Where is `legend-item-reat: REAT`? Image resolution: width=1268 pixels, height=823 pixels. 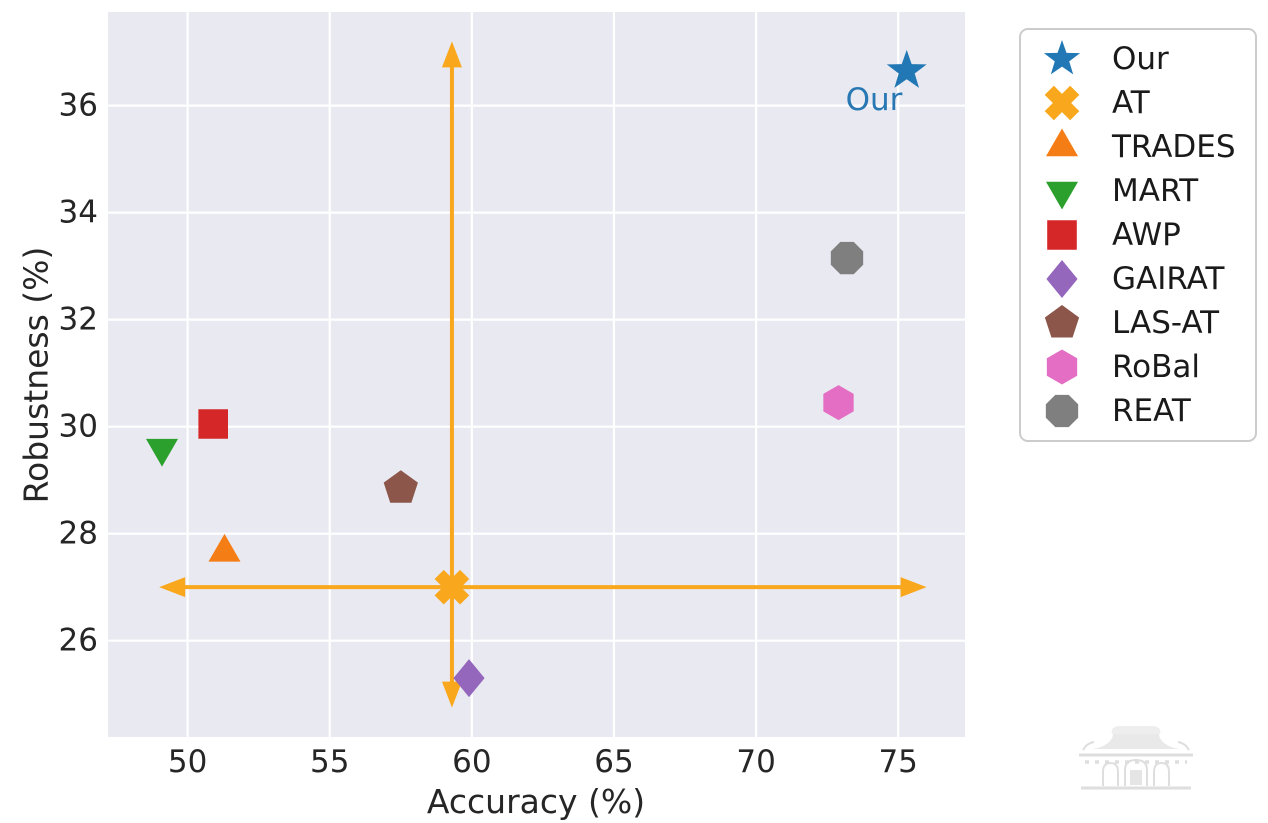
legend-item-reat: REAT is located at coordinates (1139, 411).